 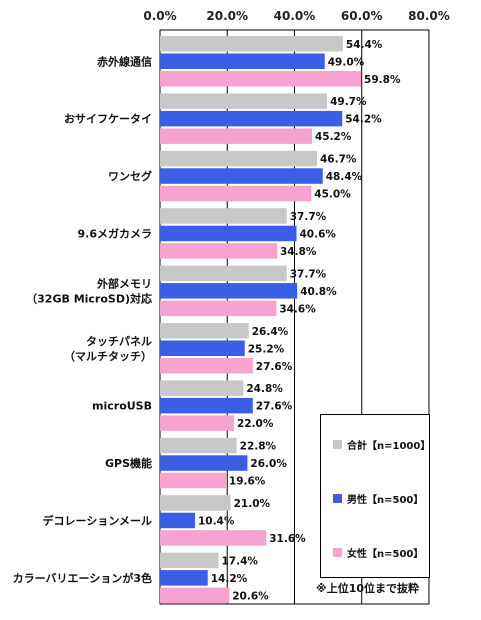 What do you see at coordinates (119, 341) in the screenshot?
I see `category-label: タッチパネル` at bounding box center [119, 341].